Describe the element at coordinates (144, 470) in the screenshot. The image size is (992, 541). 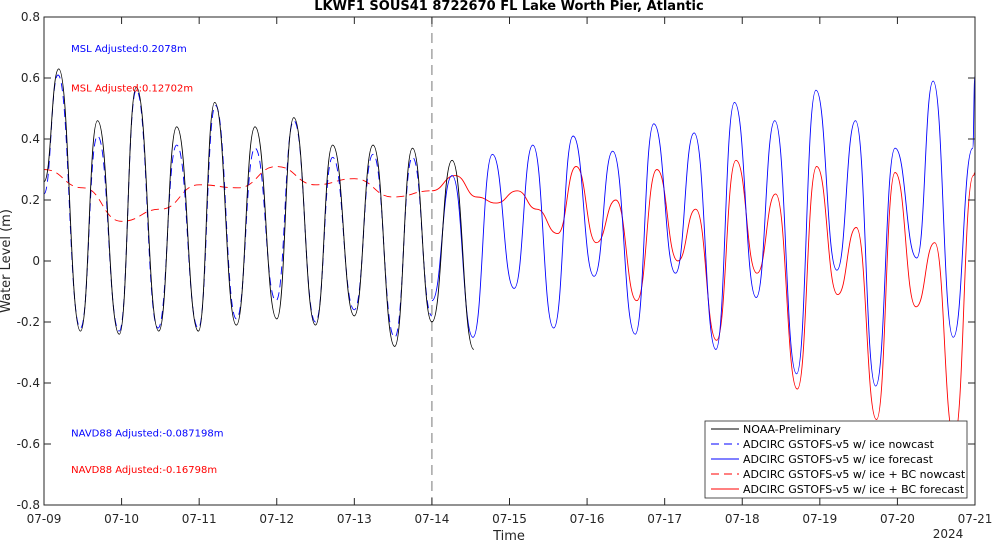
I see `annotation-text-3: NAVD88 Adjusted:-0.16798m` at that location.